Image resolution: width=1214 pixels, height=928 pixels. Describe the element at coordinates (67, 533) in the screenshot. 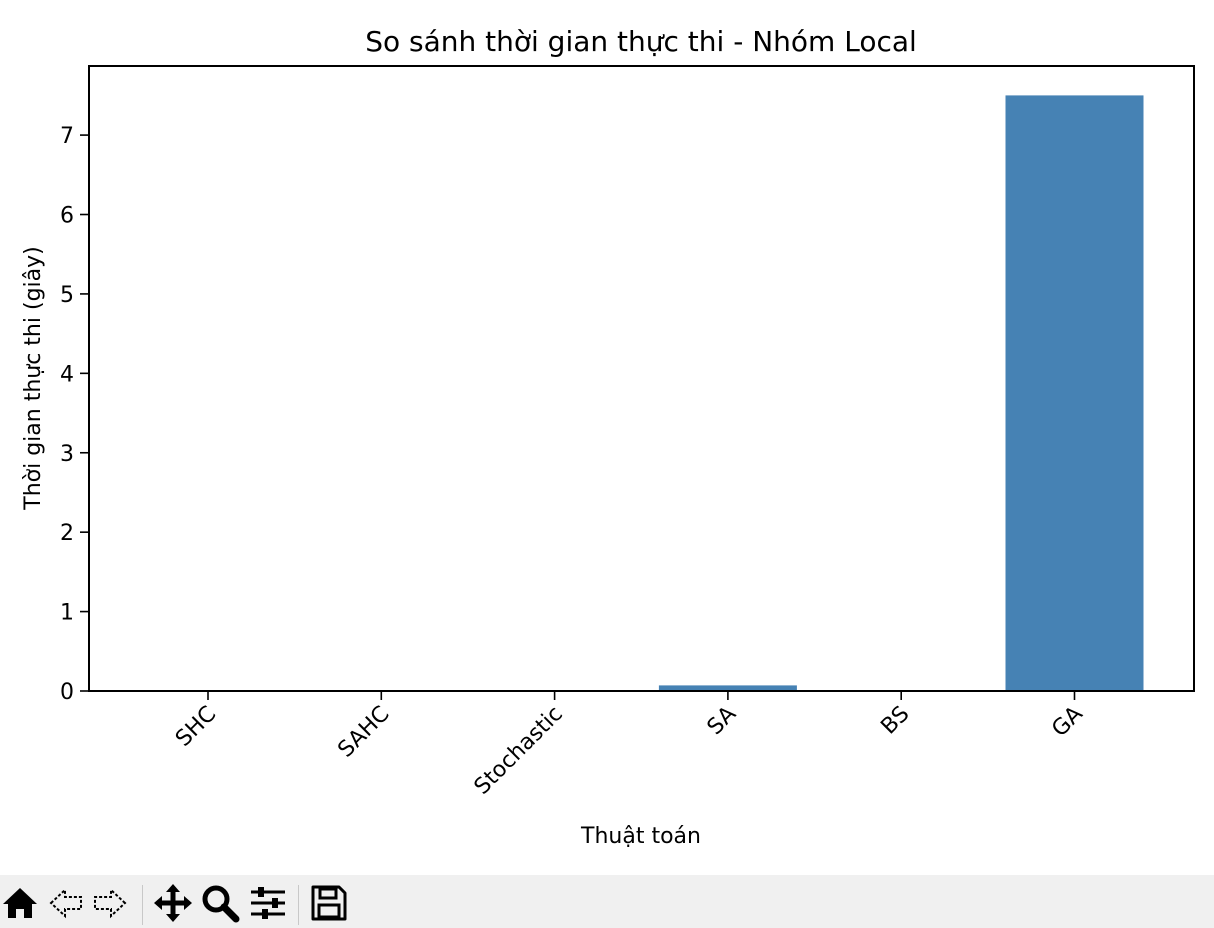

I see `y-tick-label: 2` at that location.